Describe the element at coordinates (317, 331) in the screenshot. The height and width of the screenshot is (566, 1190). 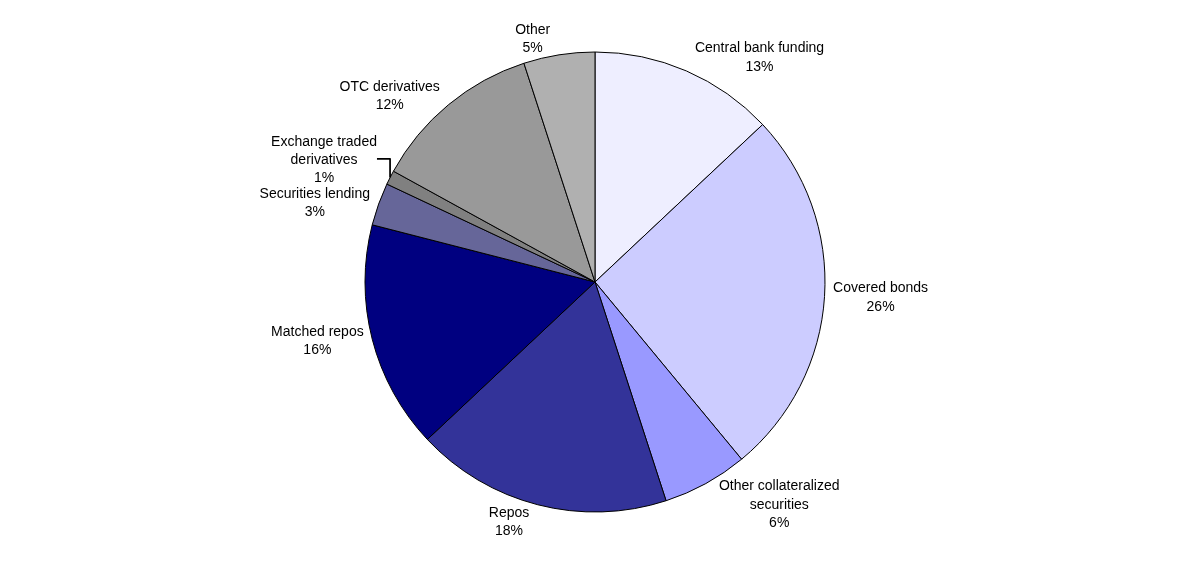
I see `slice-label: Matched repos` at that location.